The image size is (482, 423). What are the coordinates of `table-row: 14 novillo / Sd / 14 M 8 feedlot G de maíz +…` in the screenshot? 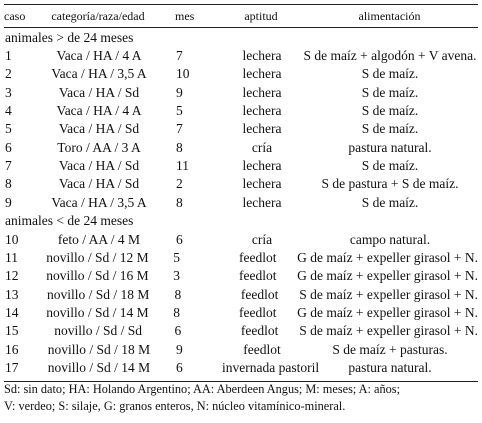 It's located at (241, 313).